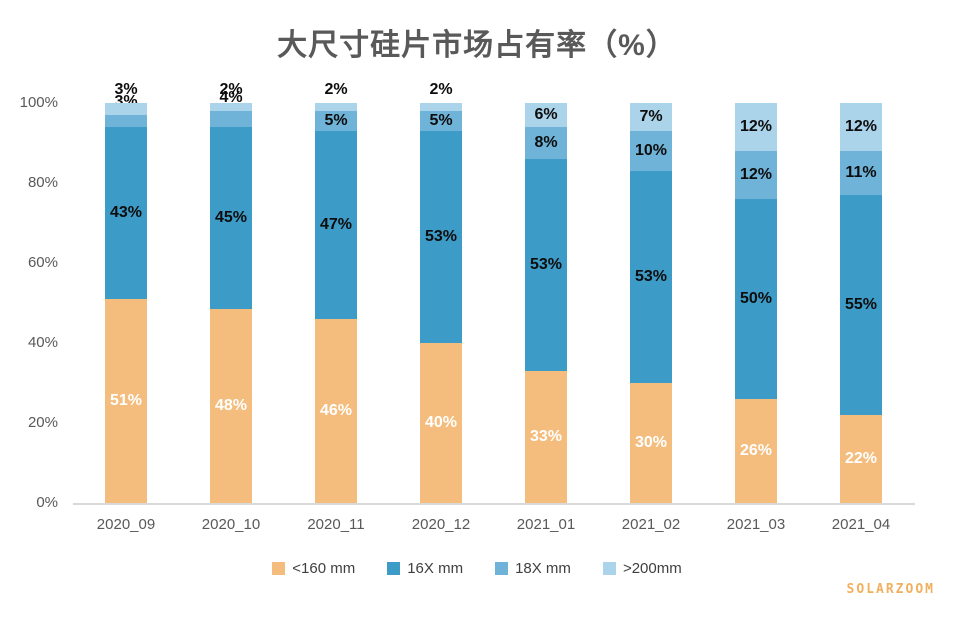  I want to click on legend-item: <160 mm, so click(313, 568).